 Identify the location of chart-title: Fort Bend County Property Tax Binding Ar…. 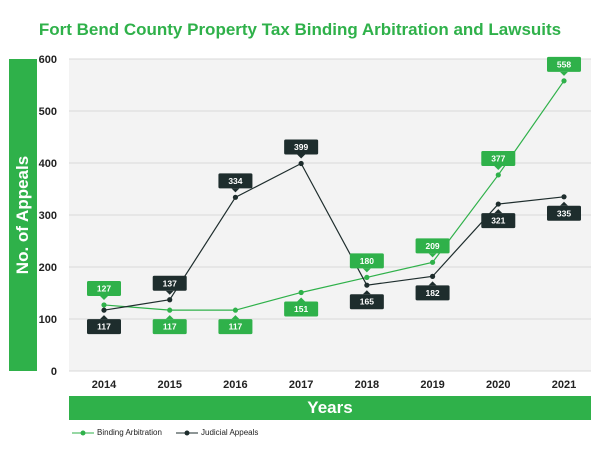
(300, 29).